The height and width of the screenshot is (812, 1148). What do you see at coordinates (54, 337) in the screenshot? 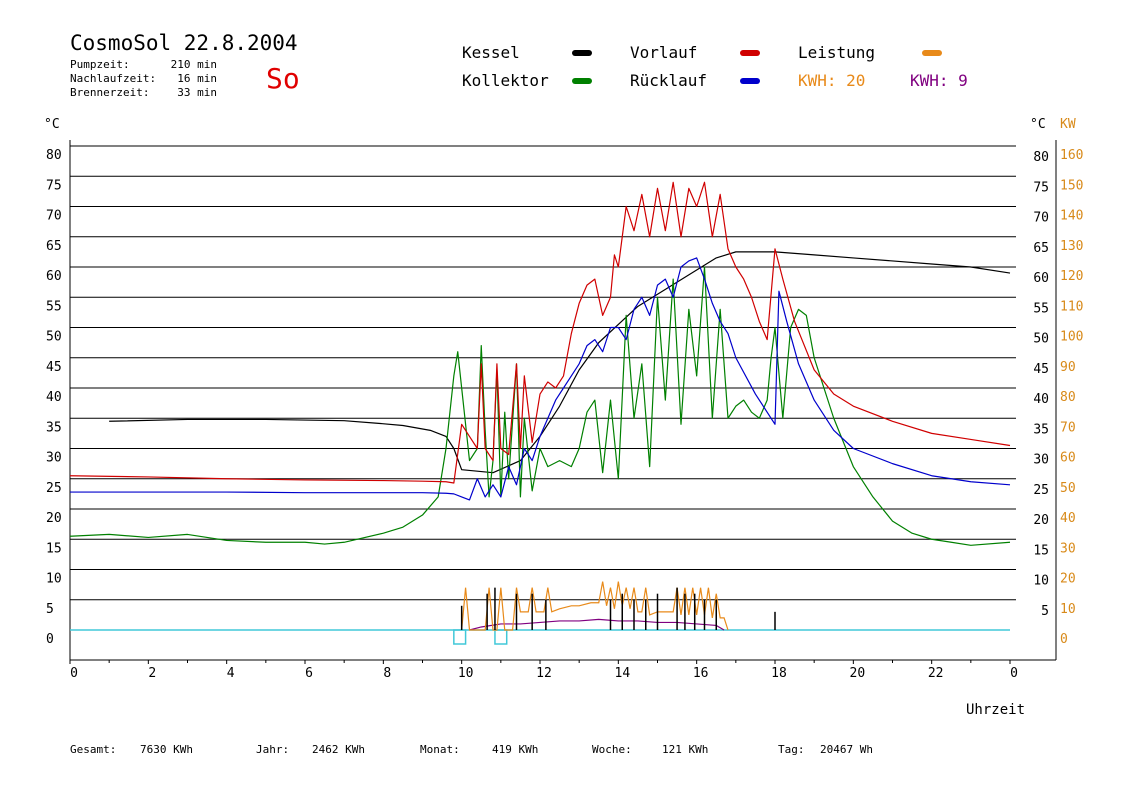
I see `y-tick-label-left: 50` at bounding box center [54, 337].